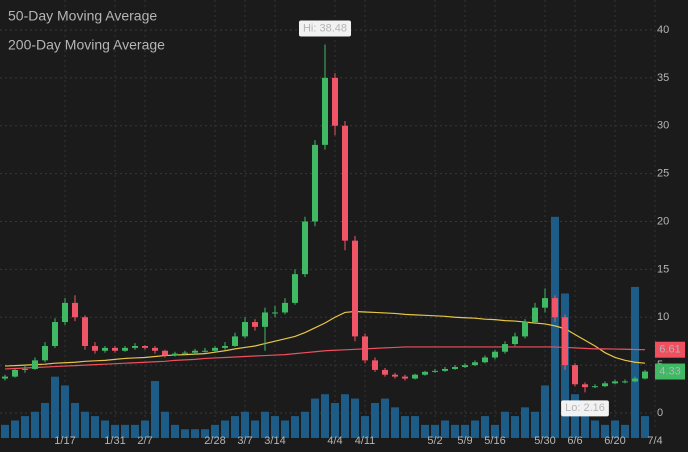 The height and width of the screenshot is (452, 688). What do you see at coordinates (660, 413) in the screenshot?
I see `y-tick-label: 0` at bounding box center [660, 413].